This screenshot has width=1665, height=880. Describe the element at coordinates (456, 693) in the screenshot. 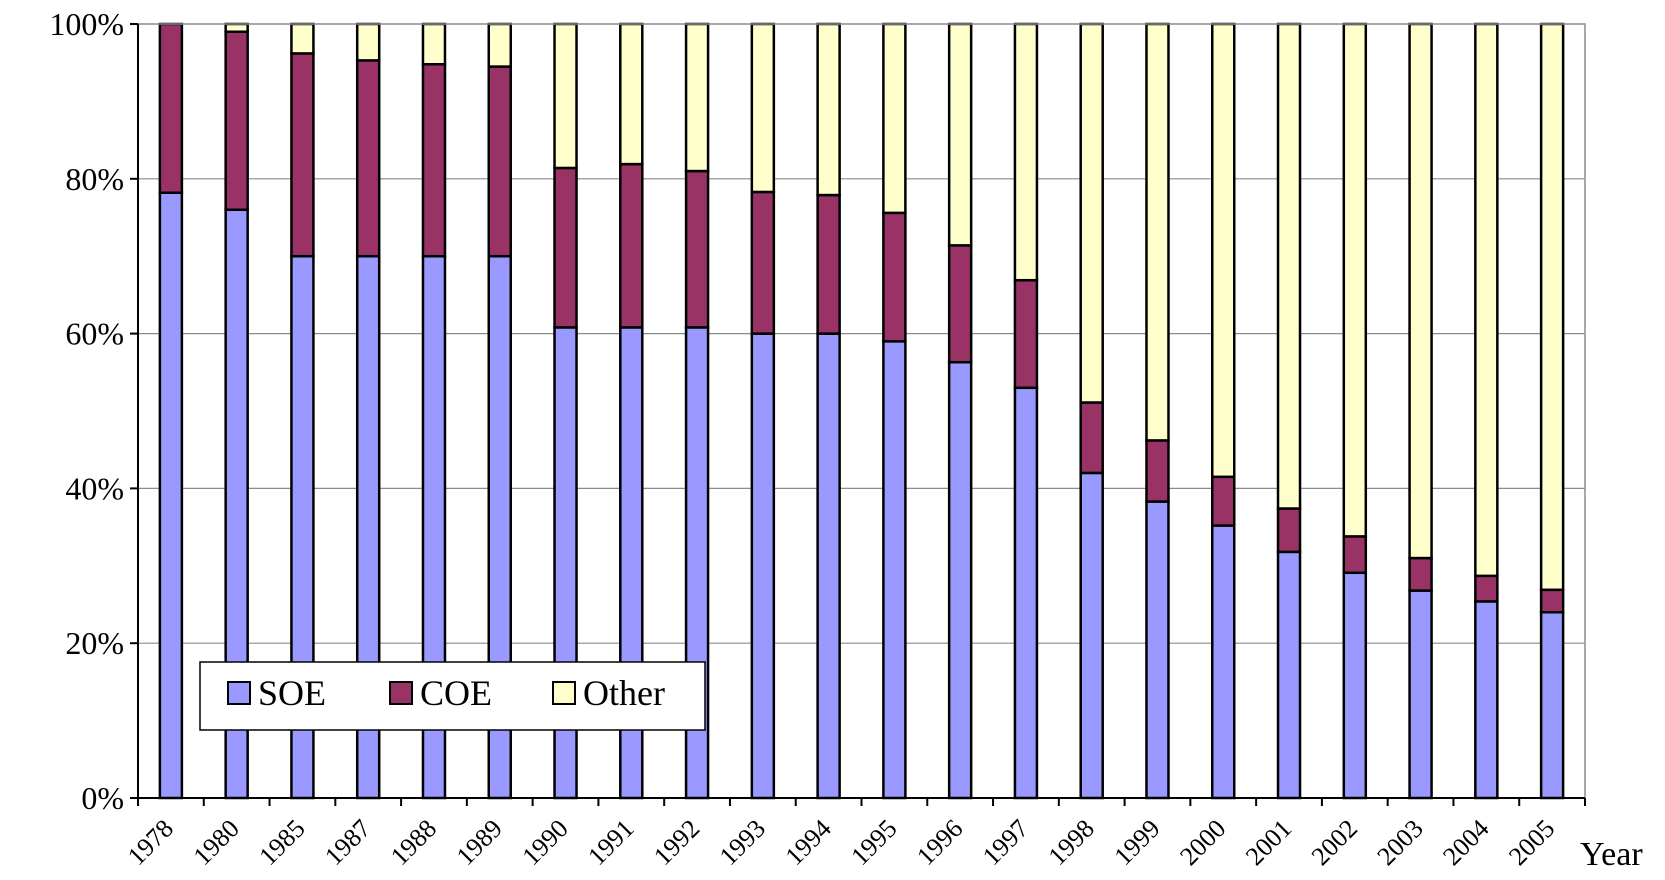

I see `legend-label-coe: COE` at that location.